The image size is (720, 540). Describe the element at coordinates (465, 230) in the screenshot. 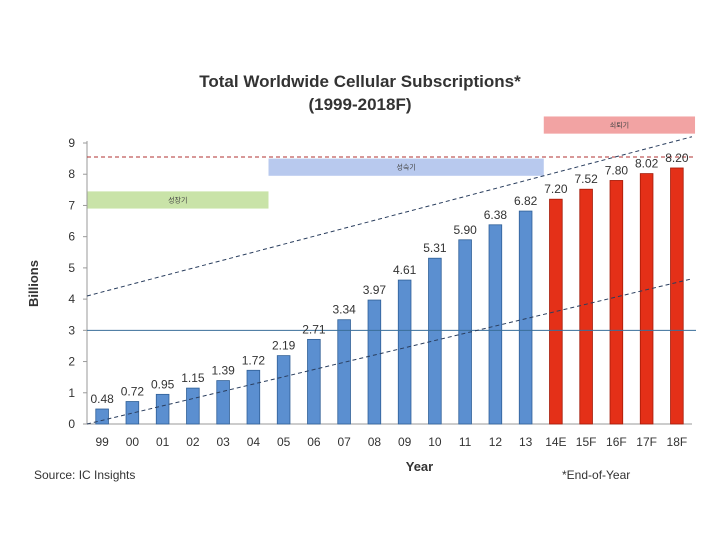

I see `data-label-11: 5.90` at that location.